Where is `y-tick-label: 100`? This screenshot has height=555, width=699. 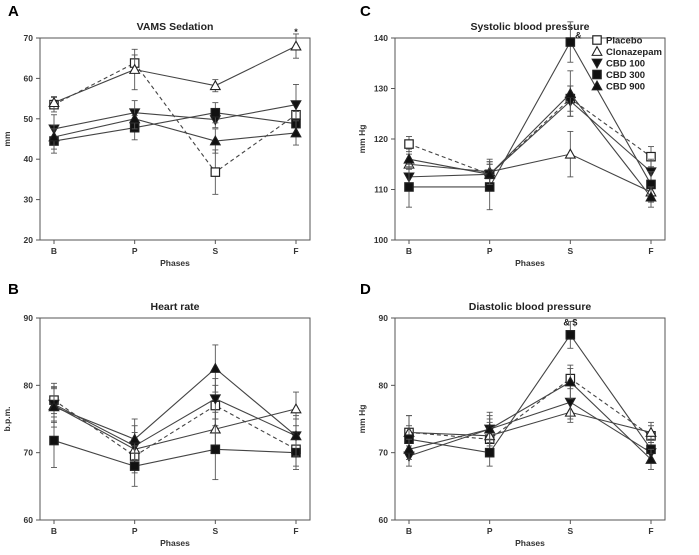
y-tick-label: 100 is located at coordinates (381, 240).